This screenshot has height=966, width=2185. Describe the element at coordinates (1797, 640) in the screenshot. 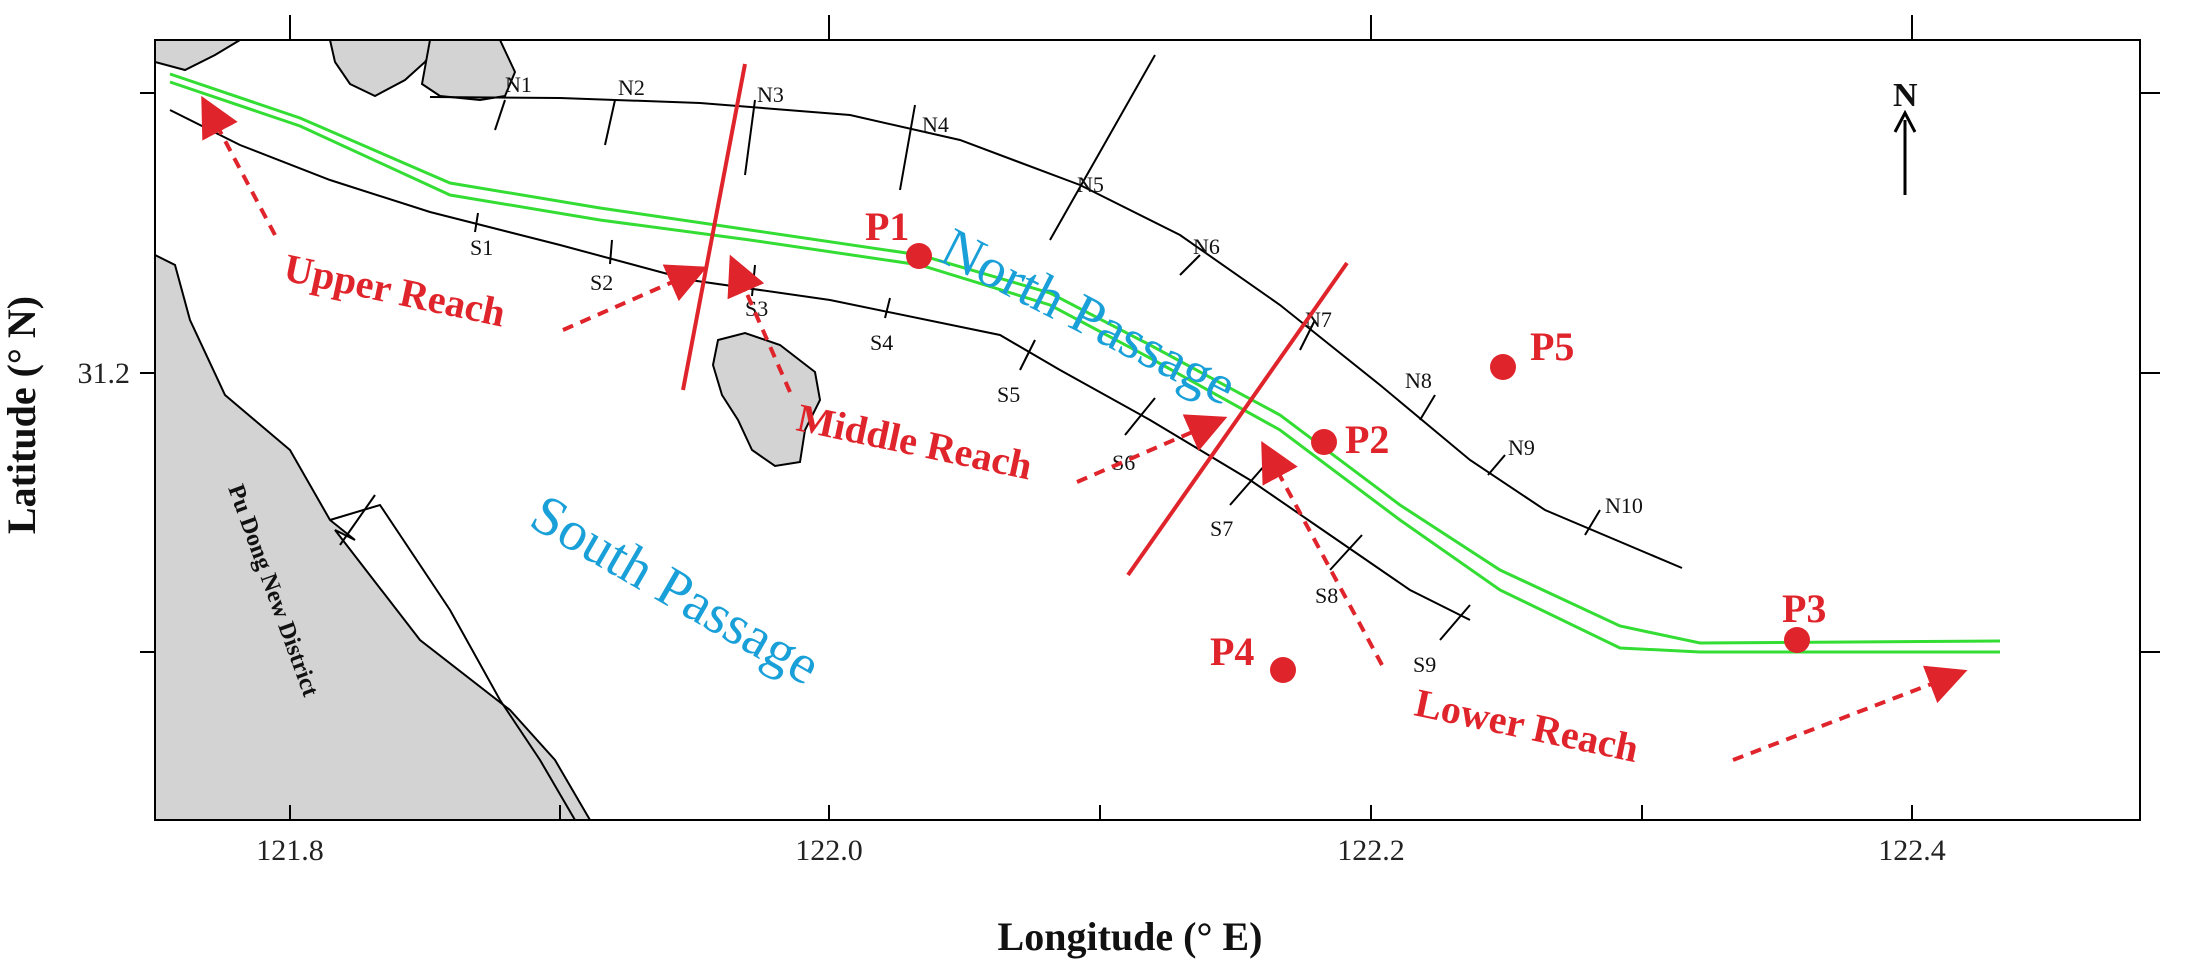

I see `point-p3-marker` at that location.